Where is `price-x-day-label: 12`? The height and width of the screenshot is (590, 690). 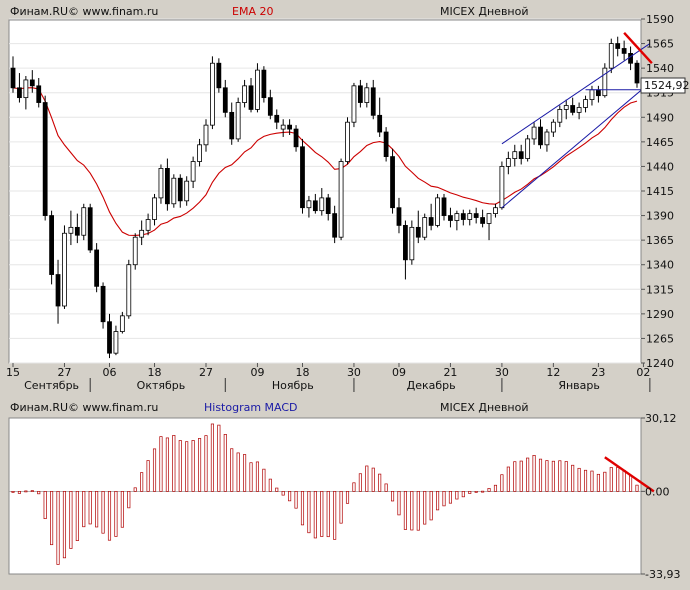
price-x-day-label: 12 is located at coordinates (553, 372).